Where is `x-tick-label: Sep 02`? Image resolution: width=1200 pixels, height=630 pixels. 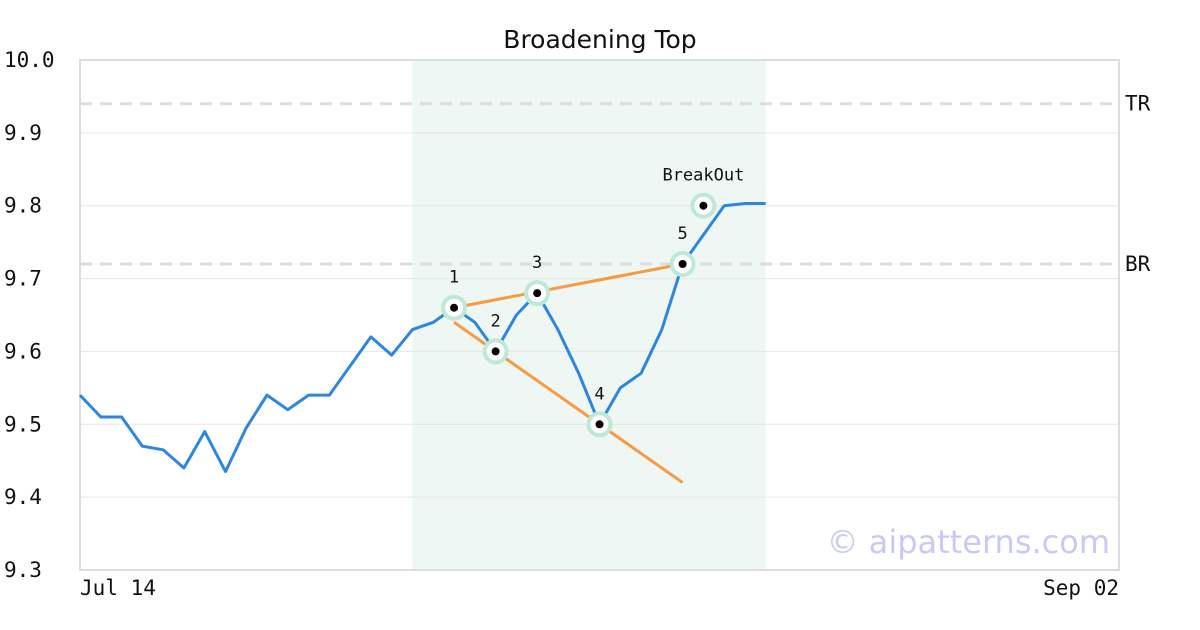
x-tick-label: Sep 02 is located at coordinates (1081, 588).